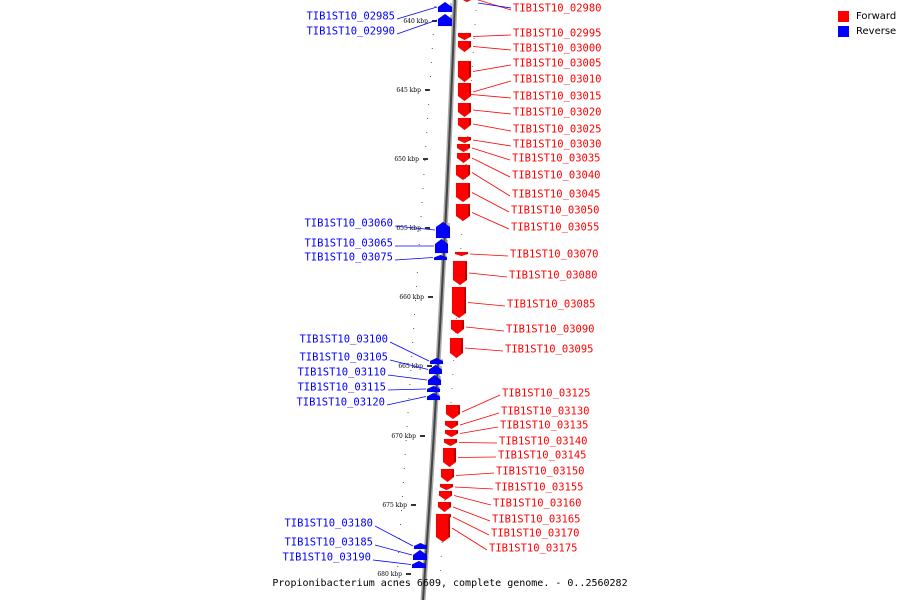 Image resolution: width=900 pixels, height=600 pixels. I want to click on forward-label: Forward, so click(876, 16).